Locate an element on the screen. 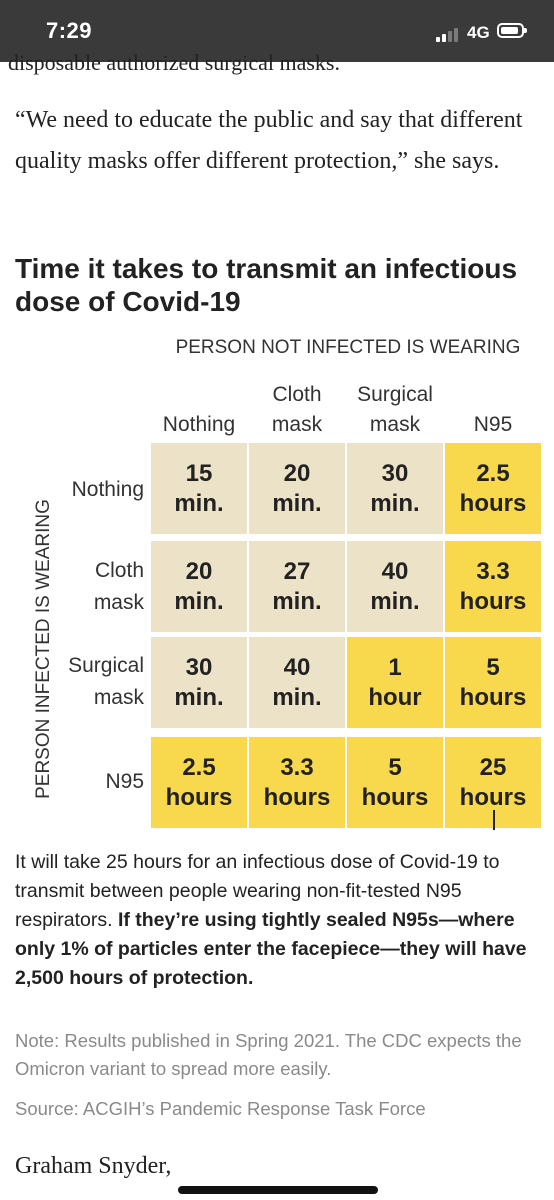 Image resolution: width=554 pixels, height=1200 pixels. grid-cell: 27 min. is located at coordinates (297, 586).